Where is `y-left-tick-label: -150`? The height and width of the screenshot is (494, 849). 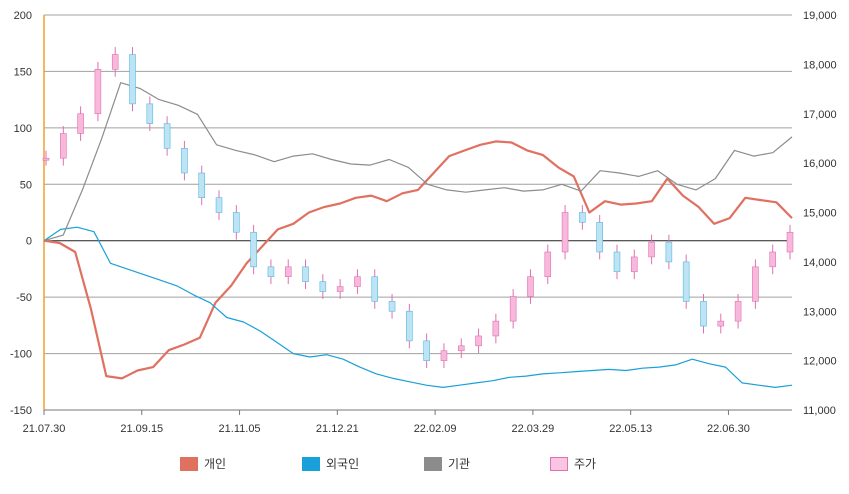
y-left-tick-label: -150 is located at coordinates (21, 411).